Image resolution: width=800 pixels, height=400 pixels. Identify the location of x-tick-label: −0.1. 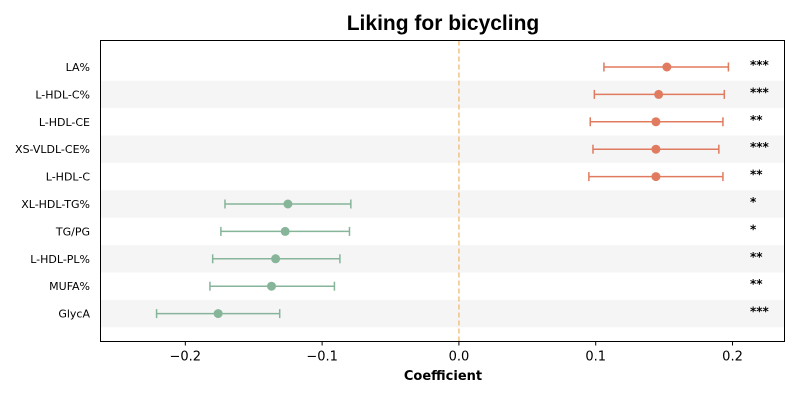
(322, 357).